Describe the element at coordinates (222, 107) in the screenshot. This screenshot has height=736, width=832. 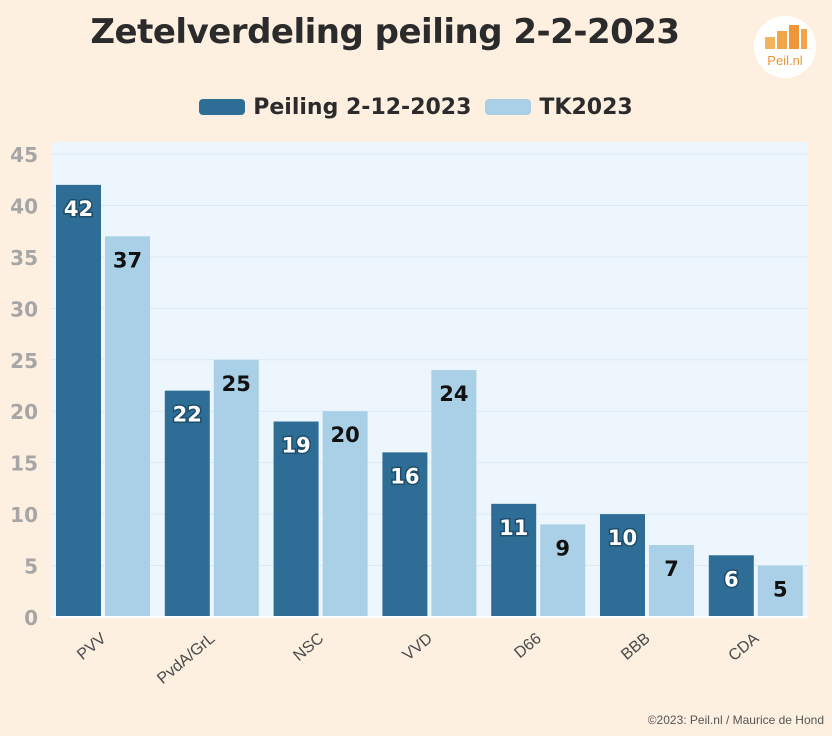
I see `legend-swatch-peiling` at that location.